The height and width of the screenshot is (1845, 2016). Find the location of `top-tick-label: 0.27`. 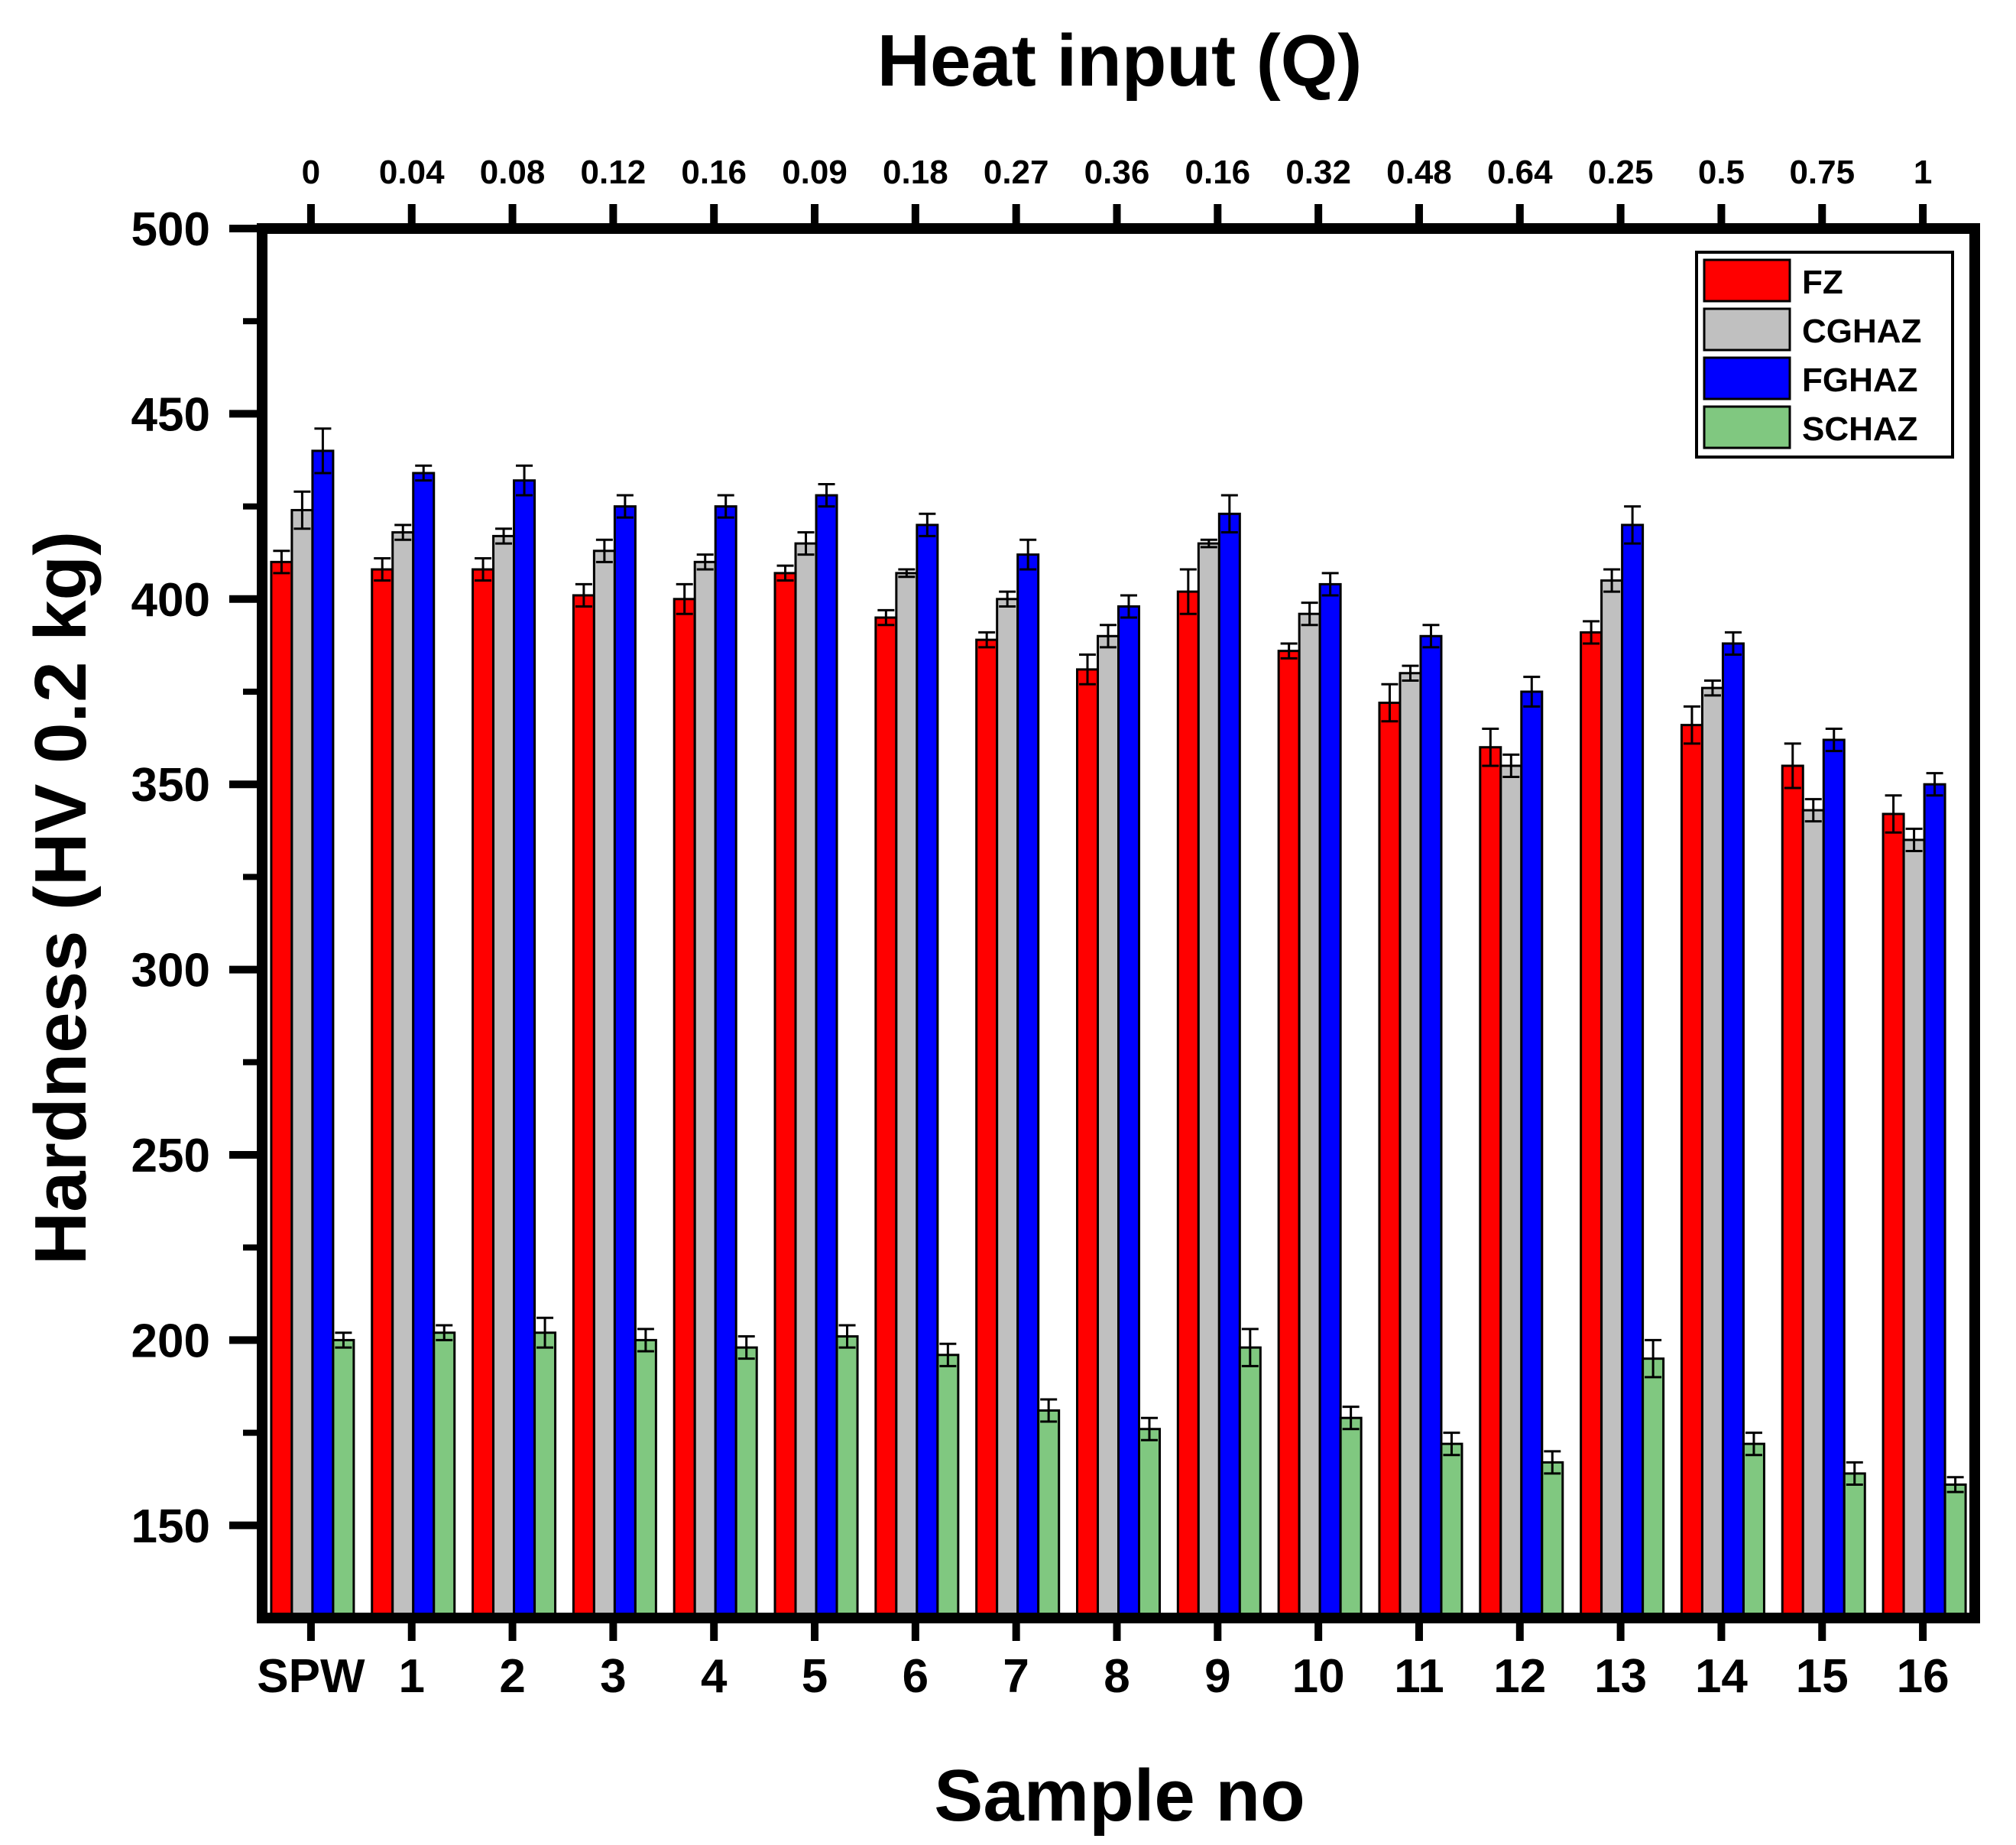

top-tick-label: 0.27 is located at coordinates (1016, 173).